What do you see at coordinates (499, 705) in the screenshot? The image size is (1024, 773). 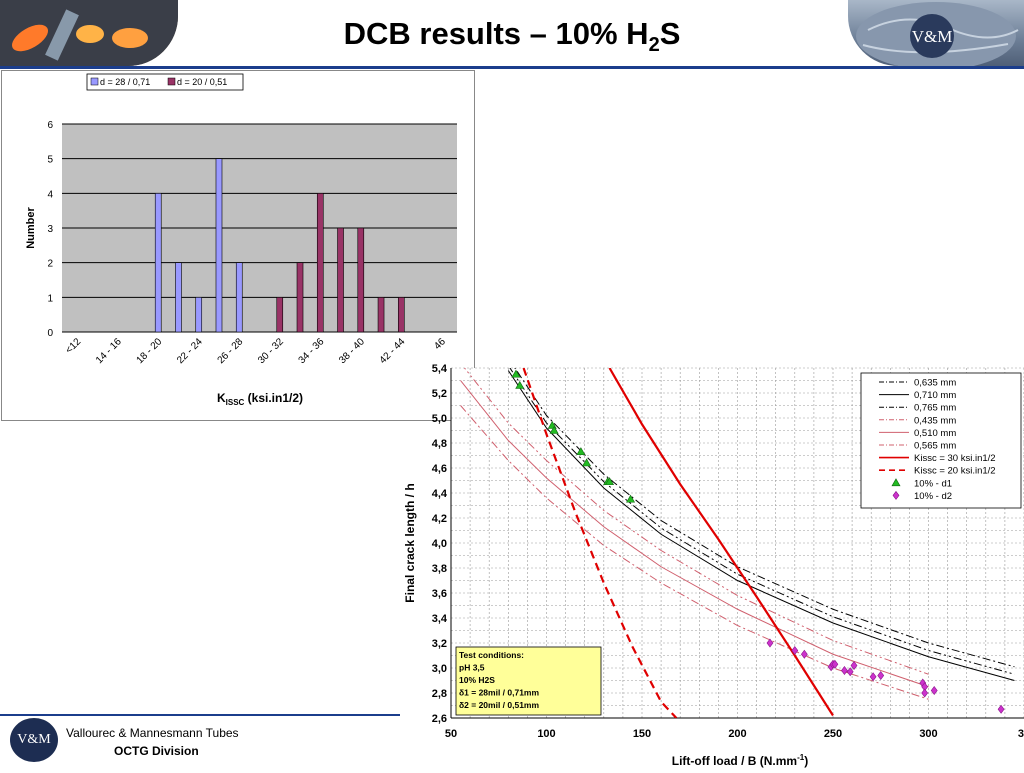 I see `test-conditions-line: δ2 = 20mil / 0,51mm` at bounding box center [499, 705].